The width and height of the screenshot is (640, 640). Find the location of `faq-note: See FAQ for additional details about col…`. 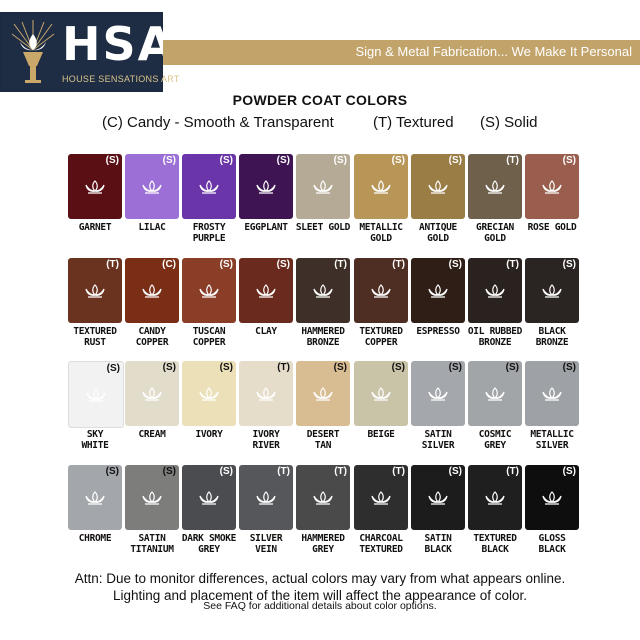

faq-note: See FAQ for additional details about col… is located at coordinates (320, 606).